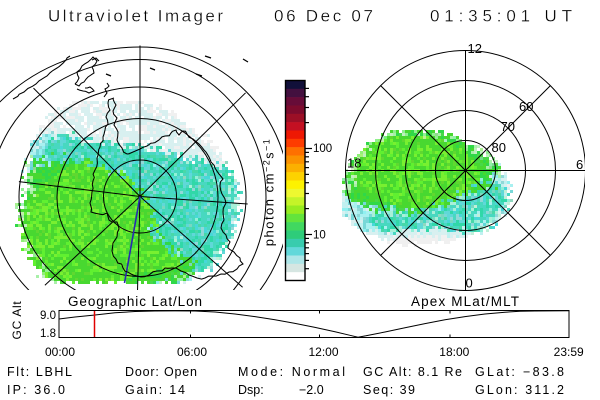 This screenshot has width=600, height=400. Describe the element at coordinates (39, 372) in the screenshot. I see `svg-text: Flt: LBHL` at that location.